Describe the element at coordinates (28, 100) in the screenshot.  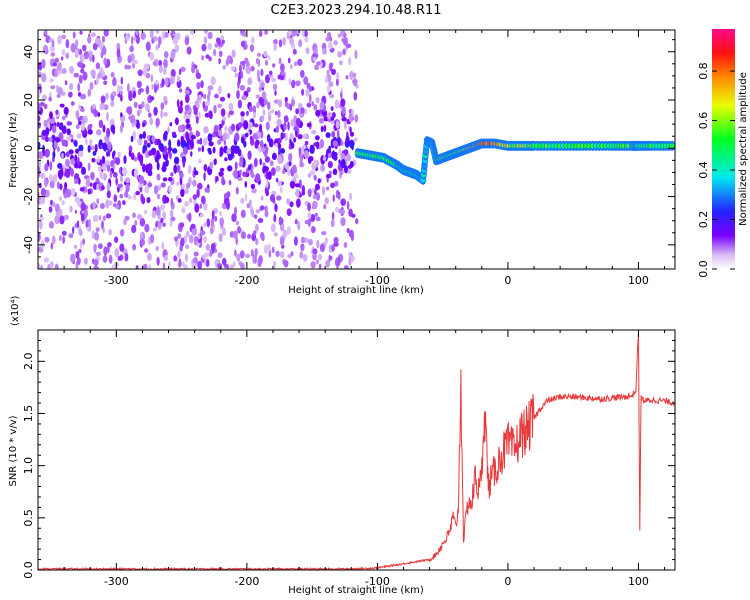
I see `y-tick-label: 20` at that location.